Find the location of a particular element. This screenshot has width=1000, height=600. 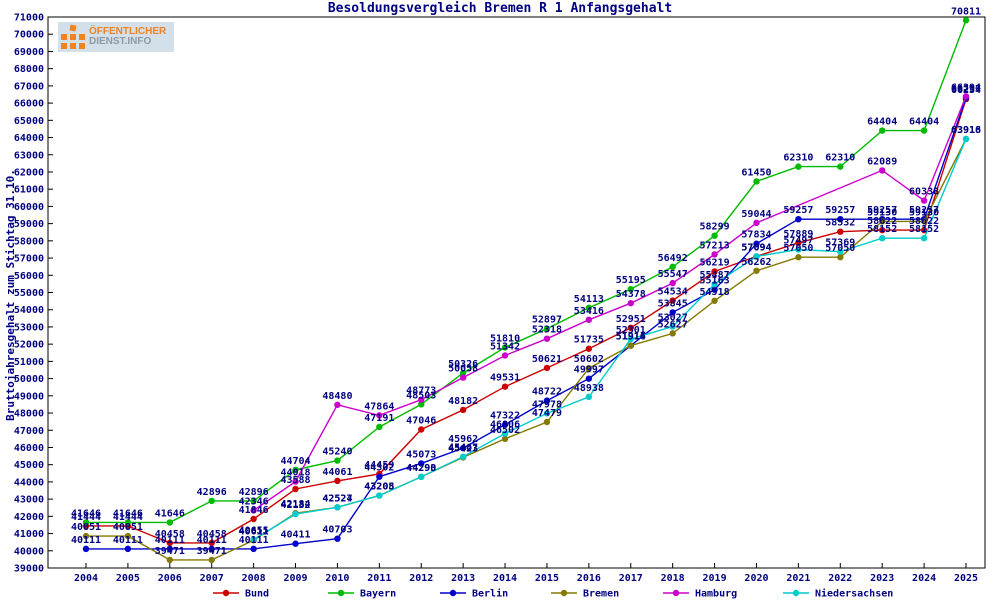

x-tick-label: 2015 is located at coordinates (547, 578).